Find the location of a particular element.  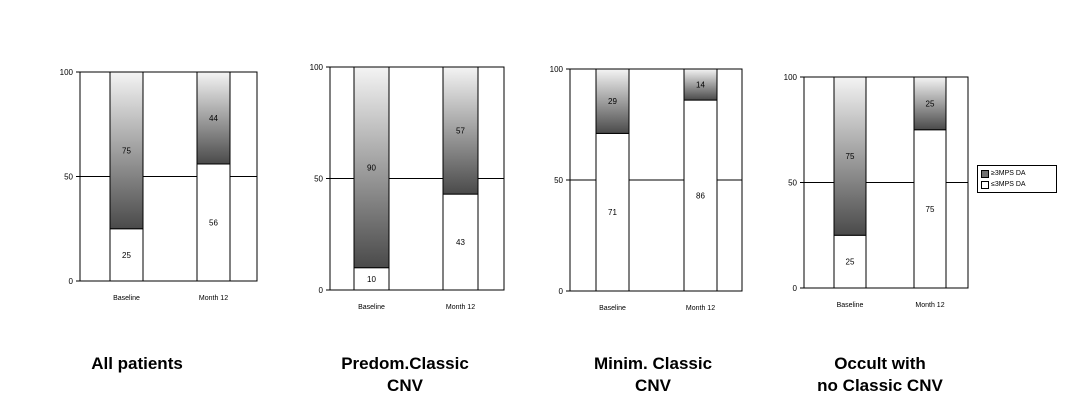

caption-line: All patients is located at coordinates (137, 363).